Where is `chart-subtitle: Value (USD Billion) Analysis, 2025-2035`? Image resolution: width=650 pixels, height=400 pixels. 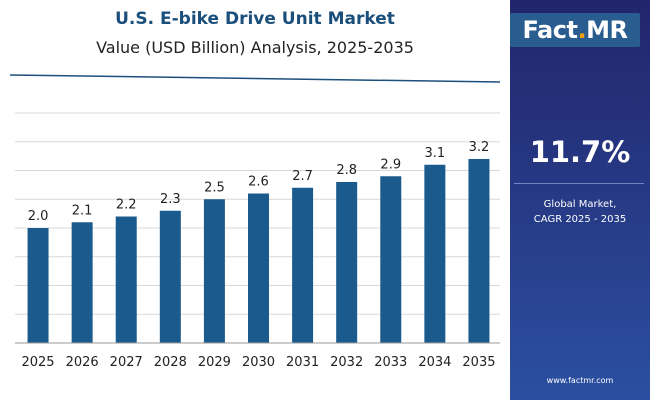
chart-subtitle: Value (USD Billion) Analysis, 2025-2035 is located at coordinates (255, 47).